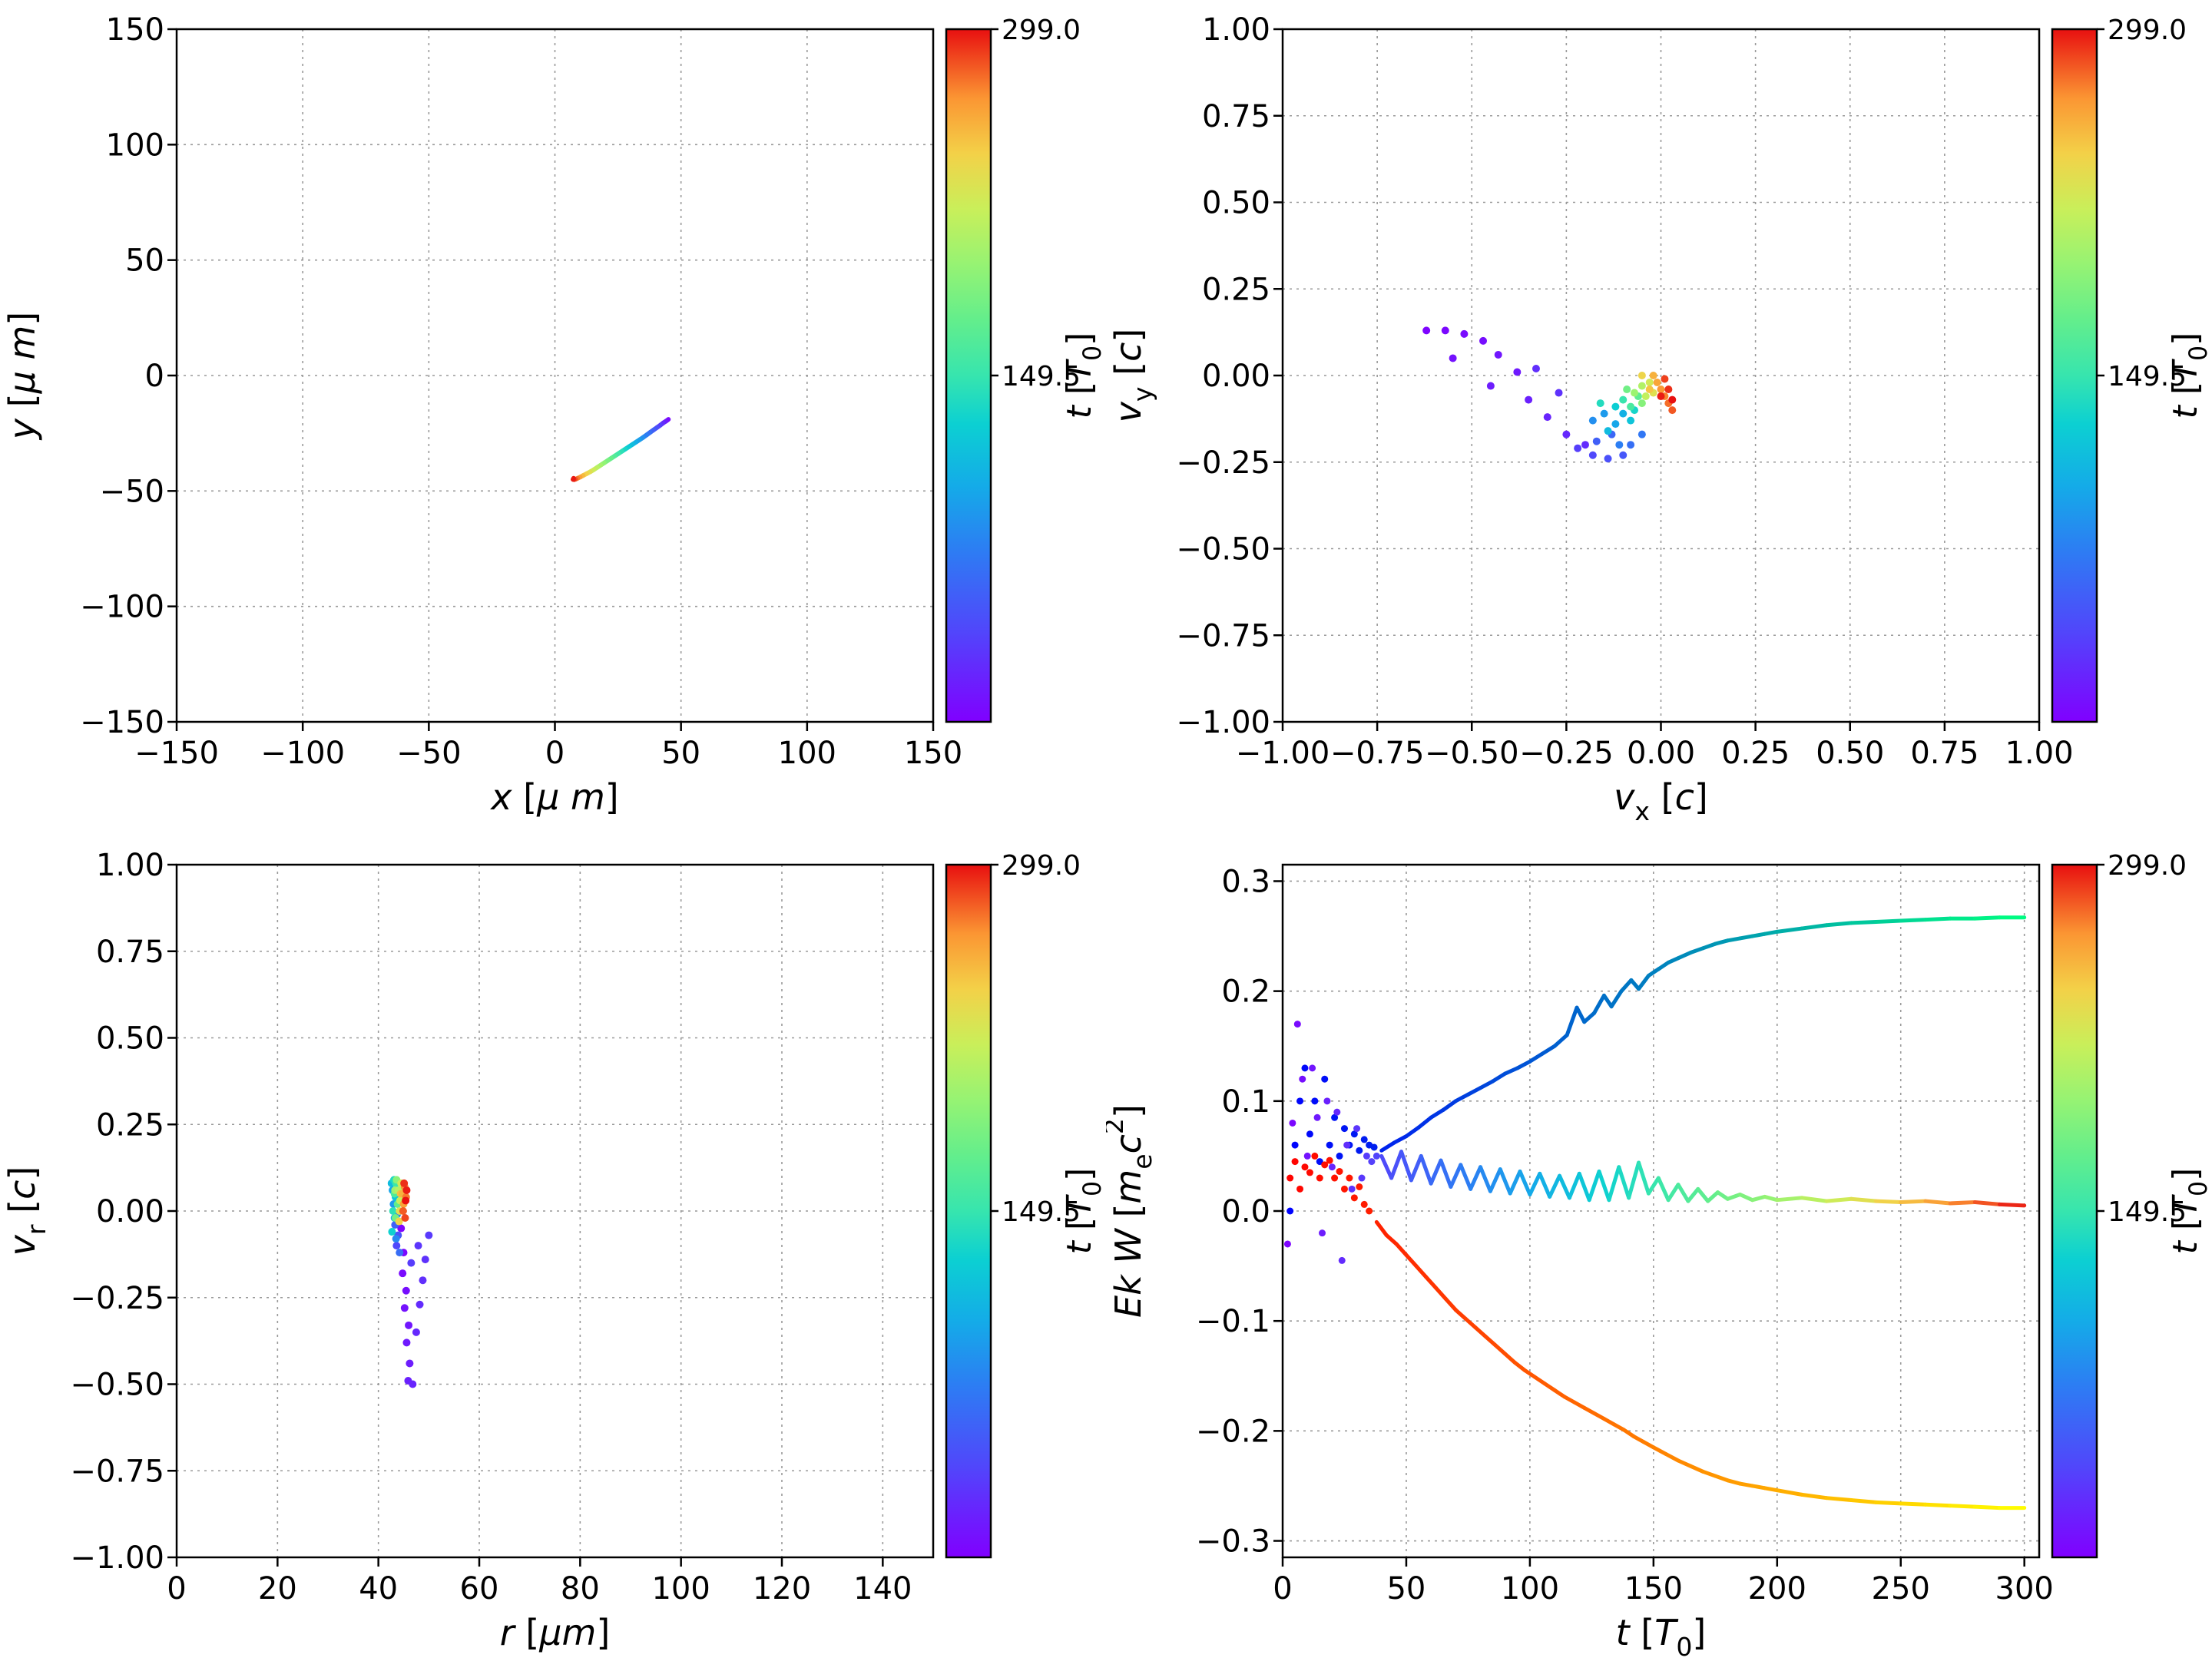 This screenshot has width=2212, height=1671. What do you see at coordinates (278, 1588) in the screenshot?
I see `svg-text: 20` at bounding box center [278, 1588].